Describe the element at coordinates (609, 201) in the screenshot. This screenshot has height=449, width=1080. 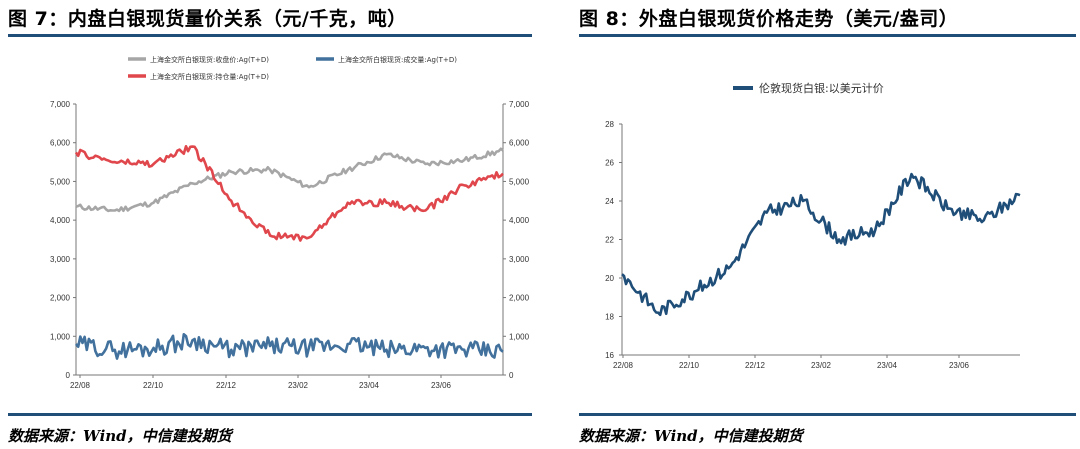
I see `y-tick-label: 24` at that location.